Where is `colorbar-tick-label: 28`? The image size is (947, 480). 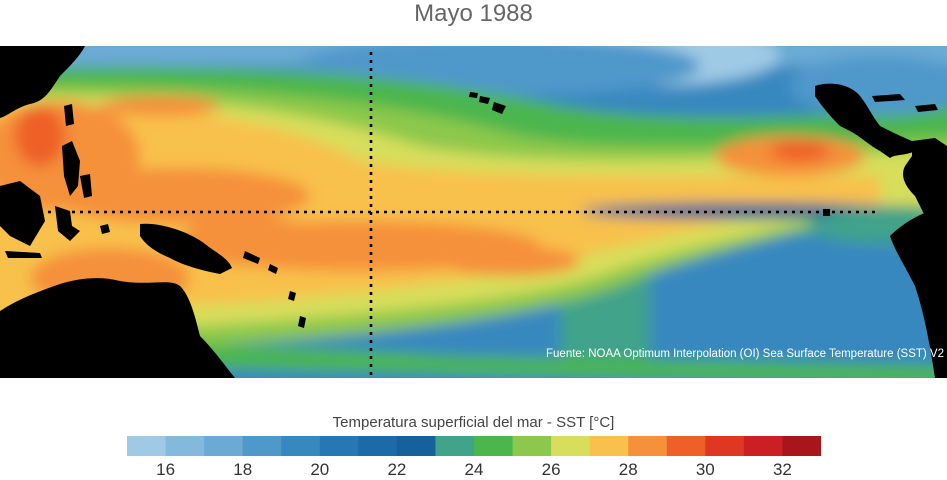
colorbar-tick-label: 28 is located at coordinates (628, 469).